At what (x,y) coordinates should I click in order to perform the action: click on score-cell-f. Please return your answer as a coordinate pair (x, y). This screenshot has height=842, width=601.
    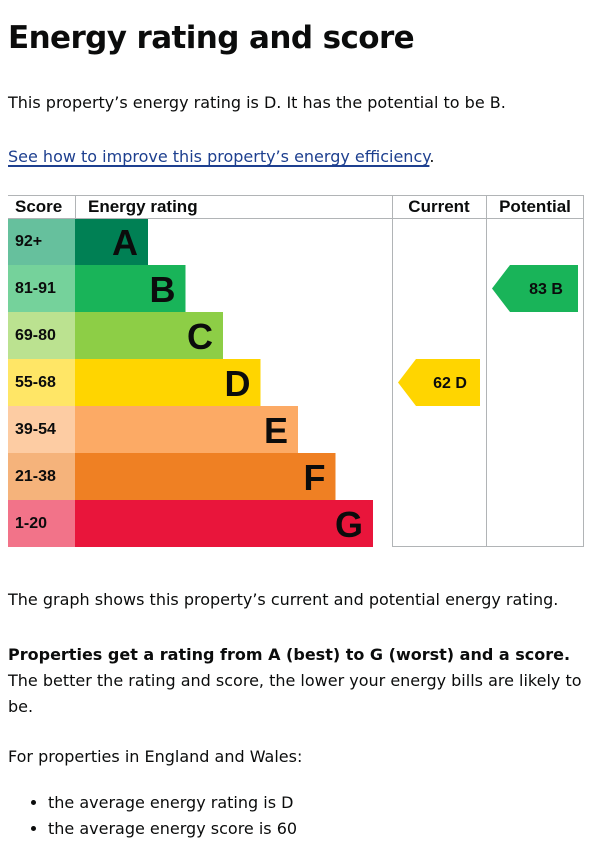
    Looking at the image, I should click on (41, 476).